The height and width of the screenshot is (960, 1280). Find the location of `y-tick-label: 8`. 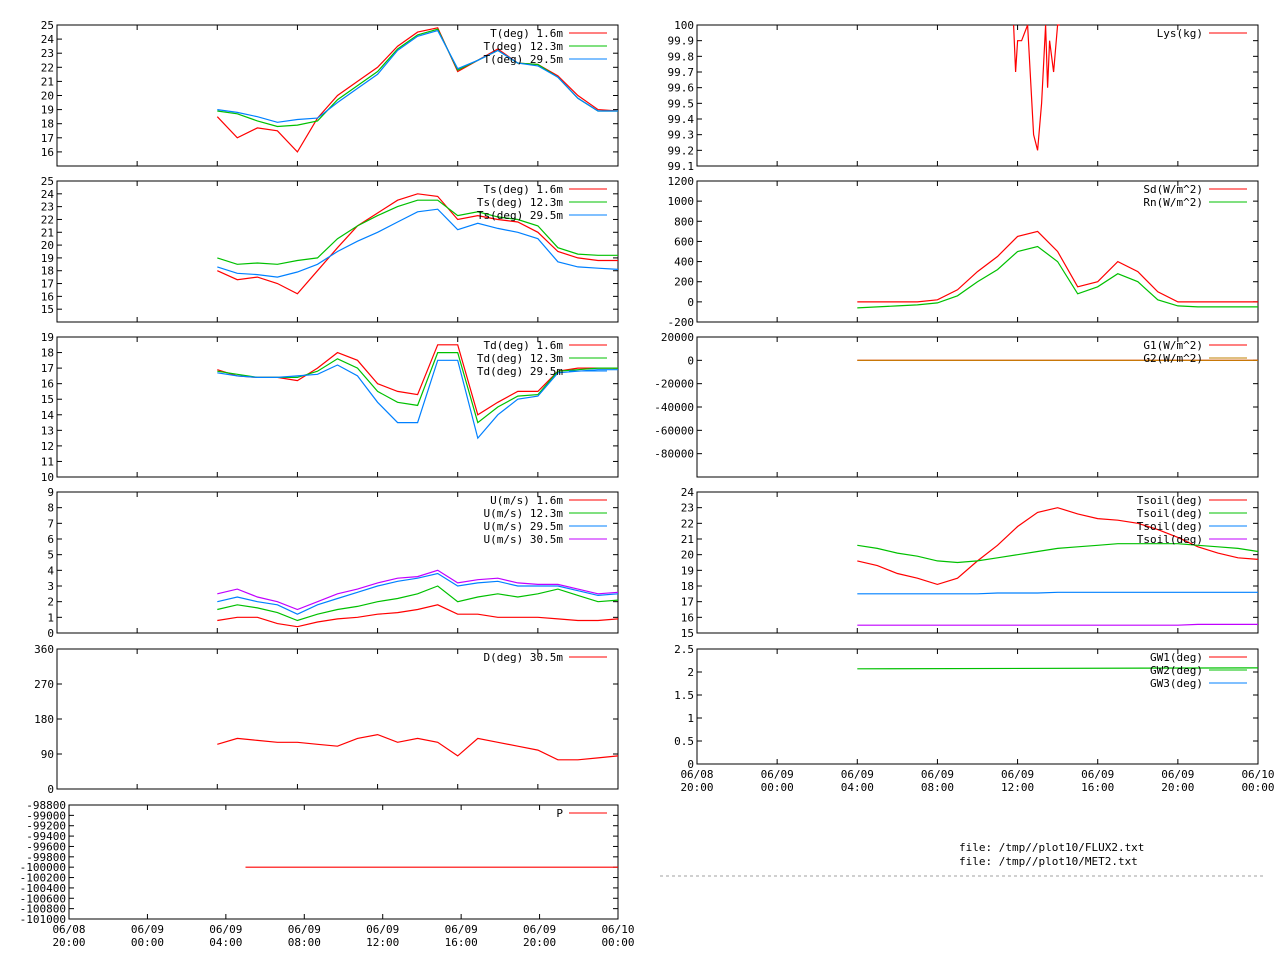

y-tick-label: 8 is located at coordinates (50, 508).